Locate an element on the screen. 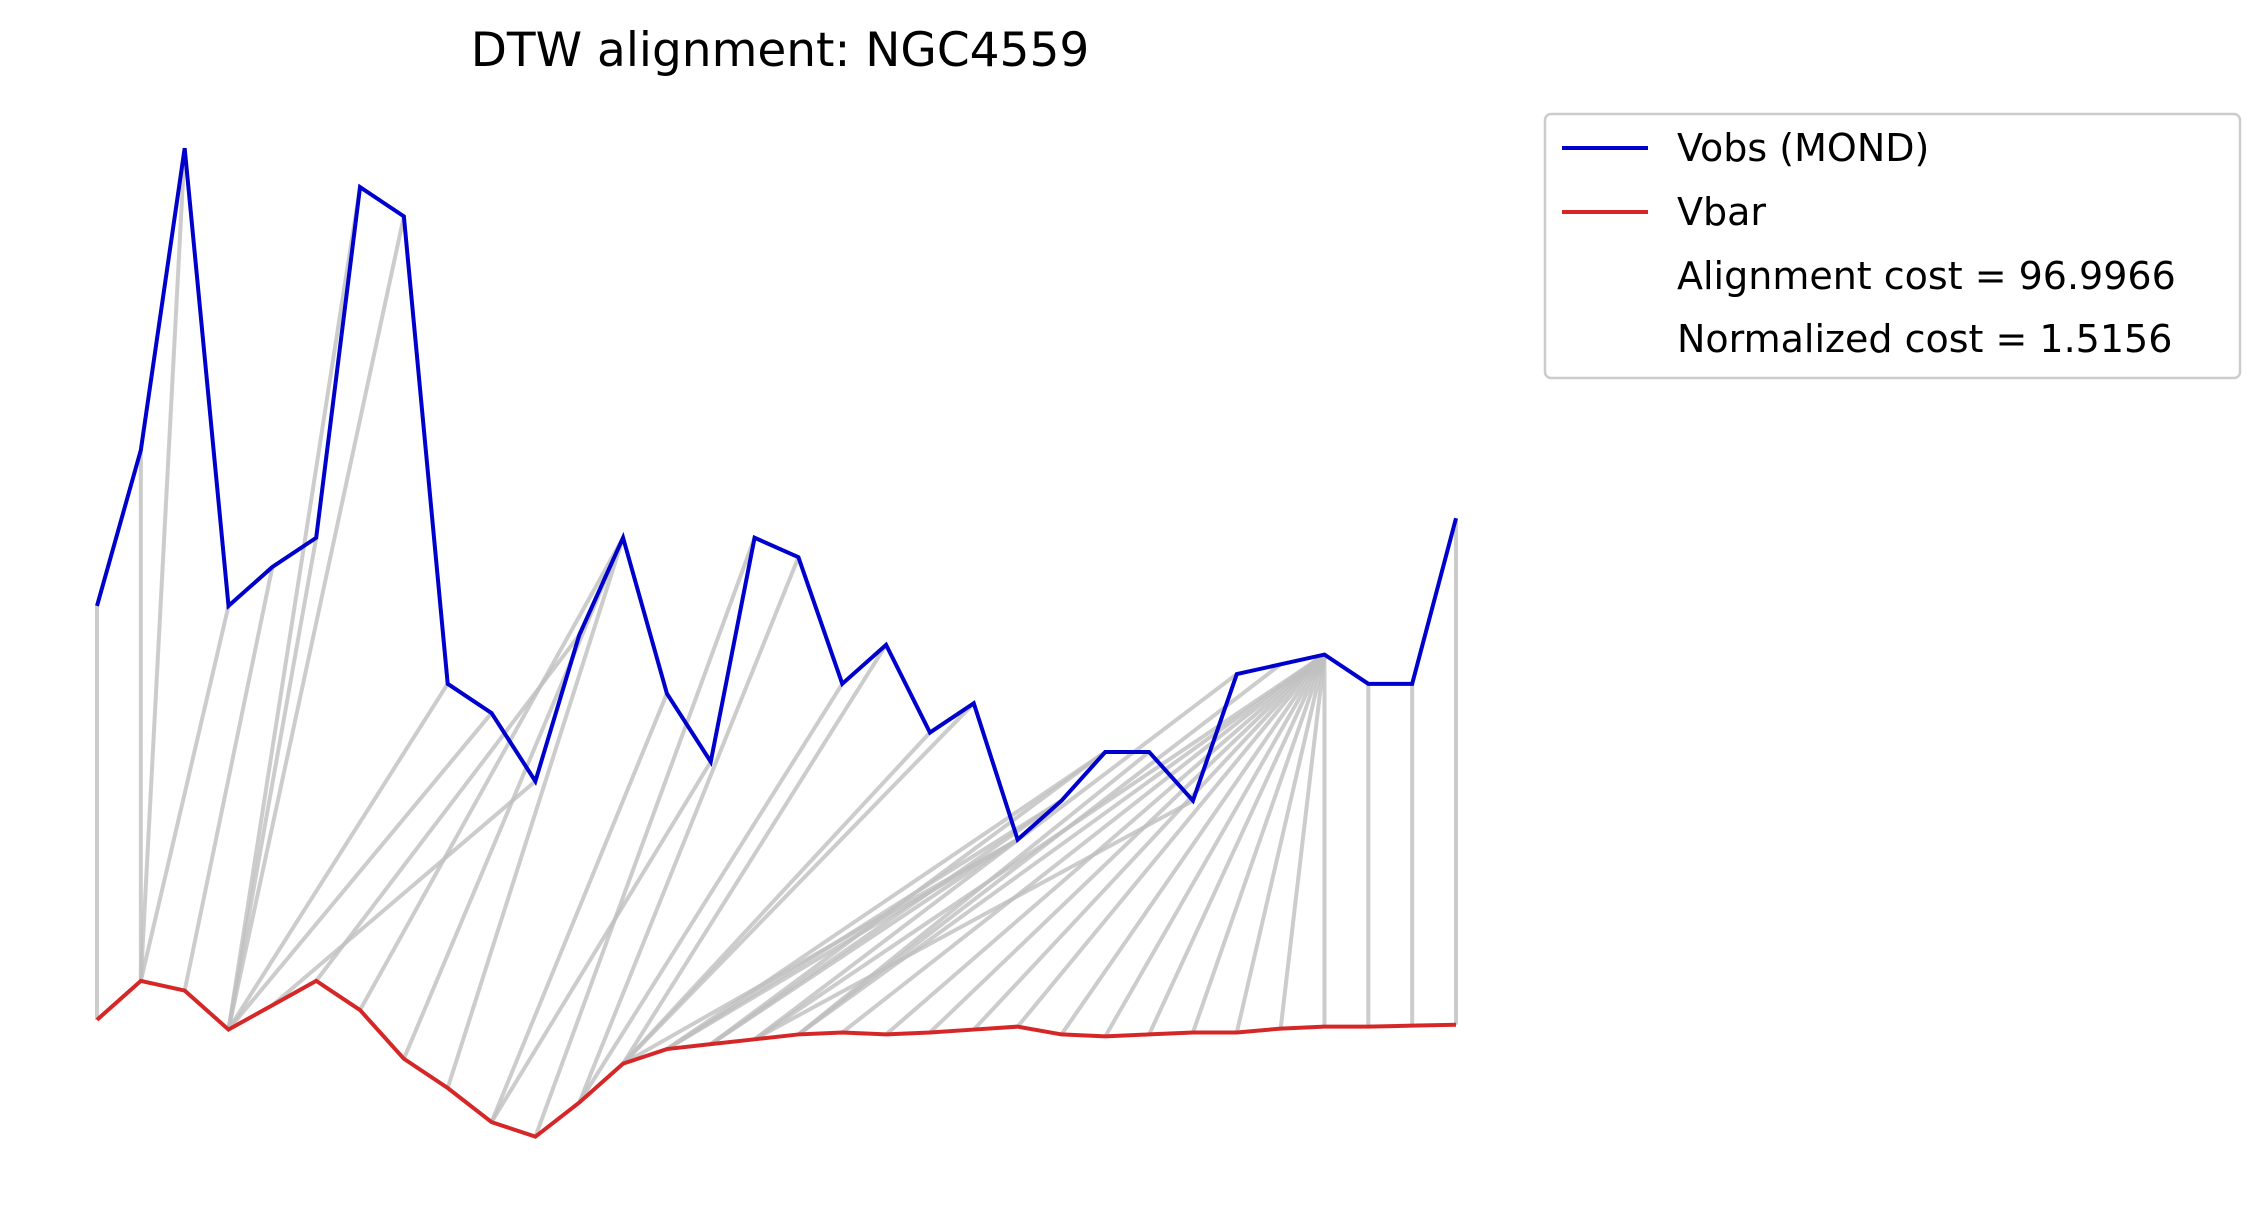 The image size is (2264, 1231). legend-frame is located at coordinates (1892, 246).